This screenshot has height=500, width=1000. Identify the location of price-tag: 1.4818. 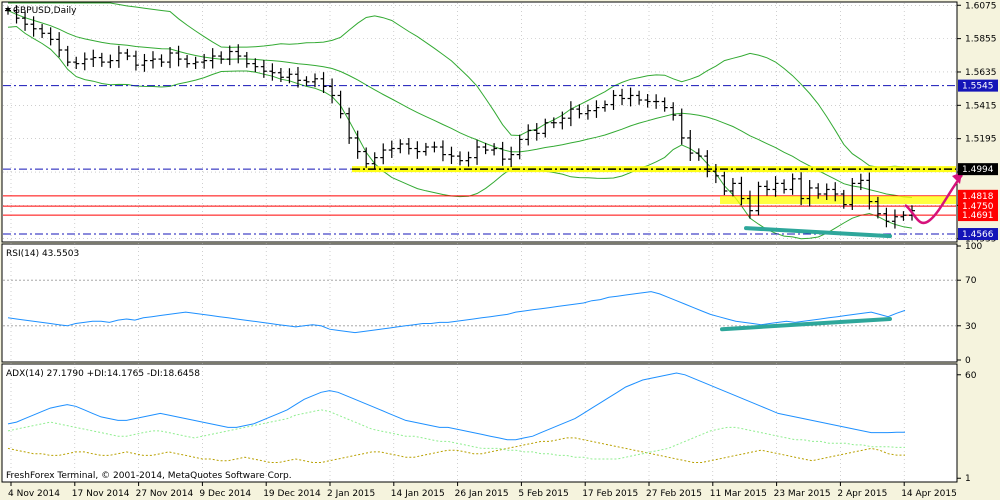
(978, 195).